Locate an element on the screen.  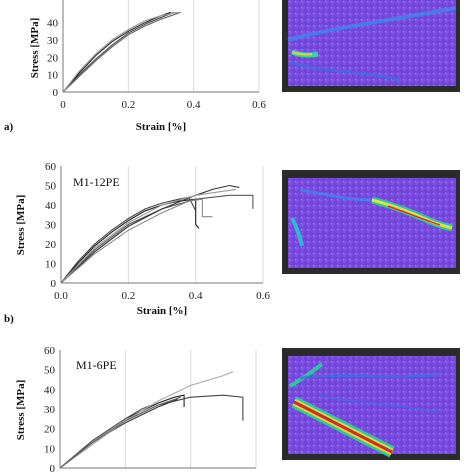
panel-b-xlabel: Strain [%] is located at coordinates (162, 311).